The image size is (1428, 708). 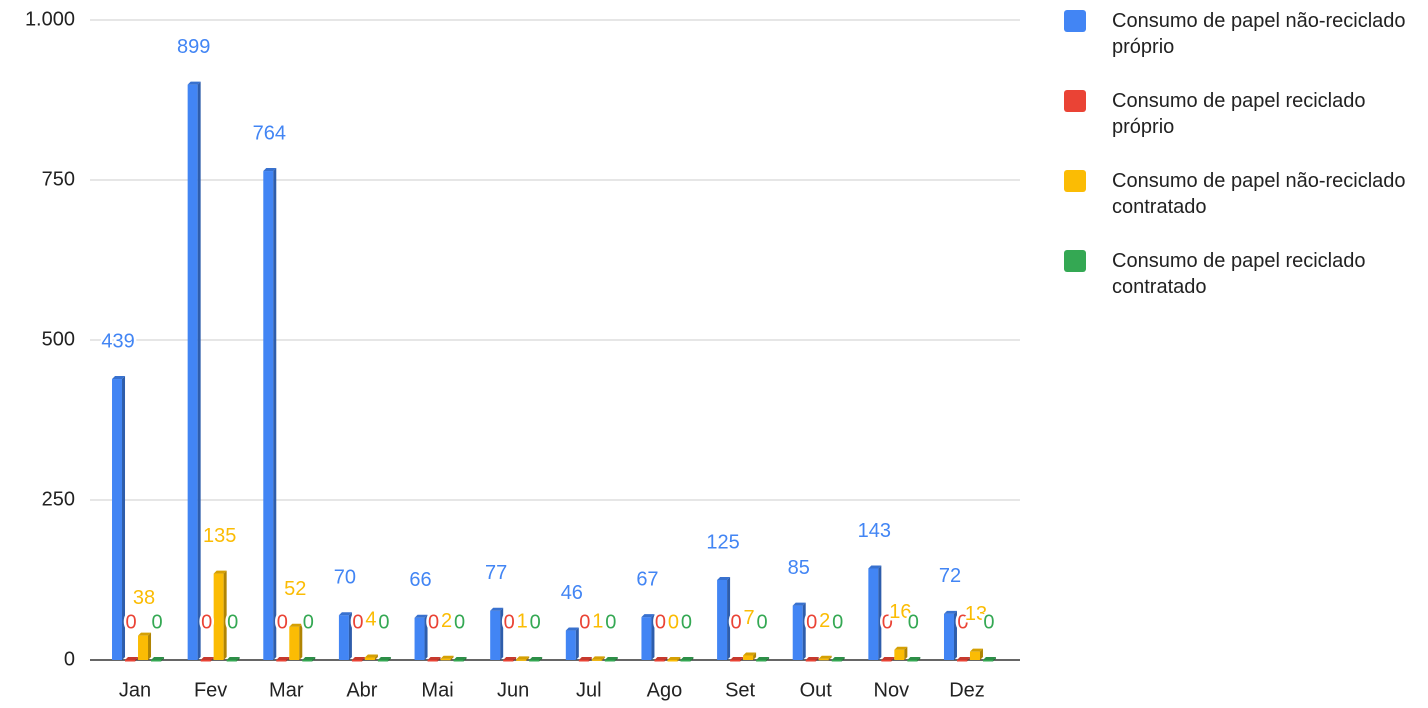 What do you see at coordinates (1239, 114) in the screenshot?
I see `legend-label: Consumo de papel reciclado próprio` at bounding box center [1239, 114].